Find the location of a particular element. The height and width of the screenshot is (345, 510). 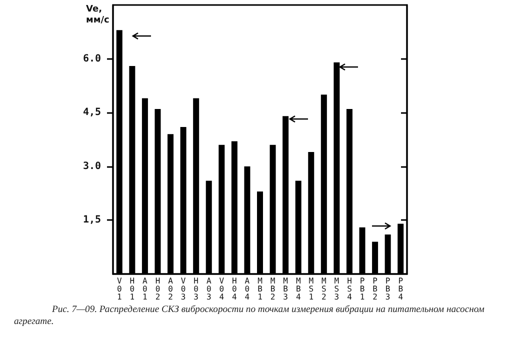

x-tick-label: V01 is located at coordinates (119, 289).